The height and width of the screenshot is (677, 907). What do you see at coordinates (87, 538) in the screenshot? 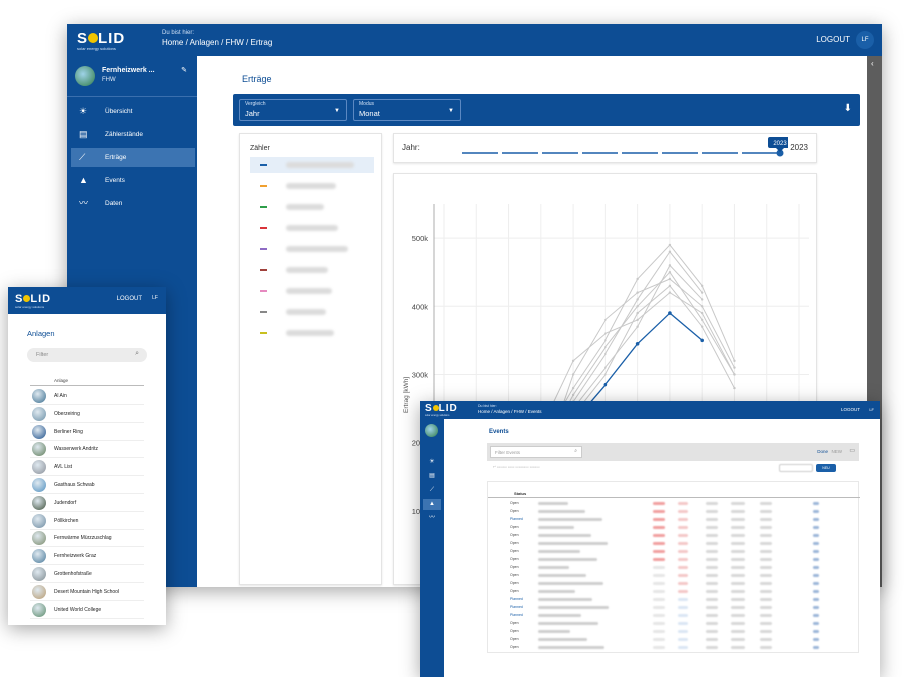
I see `list-item: Fernwärme Mürzzuschlag` at bounding box center [87, 538].